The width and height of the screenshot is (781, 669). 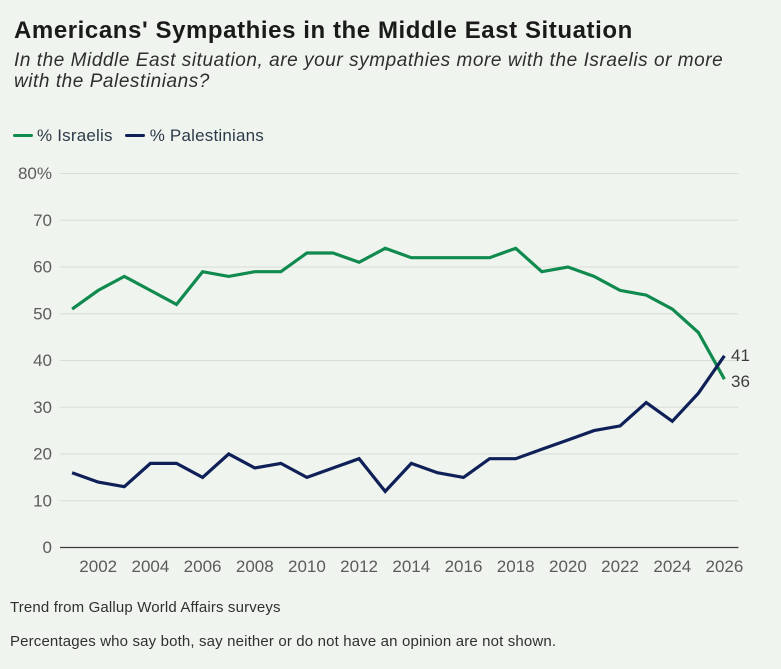 I want to click on svg-text: 41, so click(x=740, y=355).